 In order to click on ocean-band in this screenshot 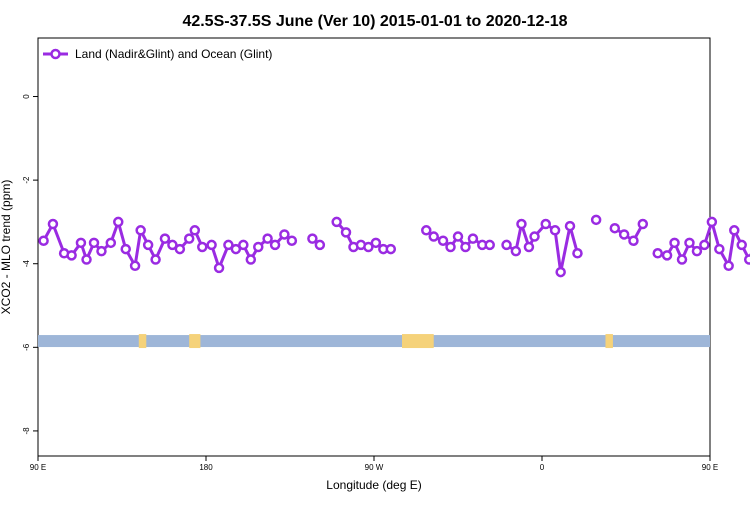, I will do `click(374, 341)`.